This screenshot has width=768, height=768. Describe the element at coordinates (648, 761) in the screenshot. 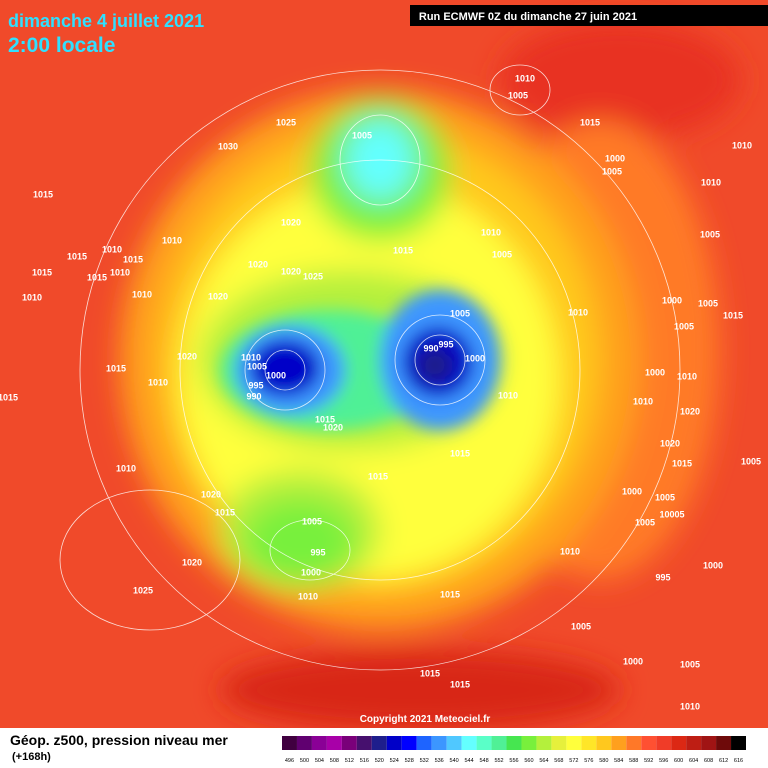

I see `colorbar-label: 592` at that location.